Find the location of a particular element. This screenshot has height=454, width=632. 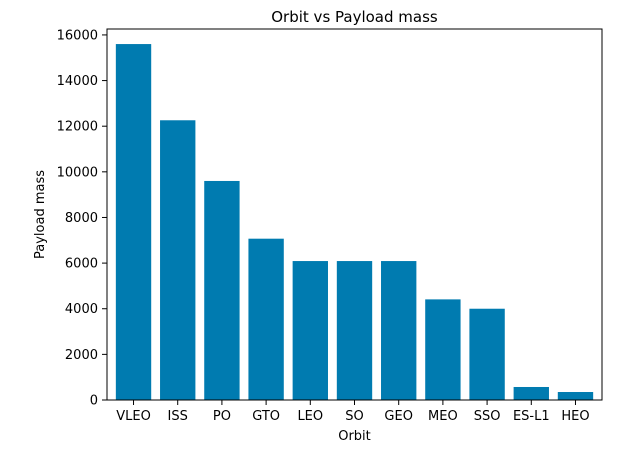

y-axis-label: Payload mass is located at coordinates (40, 214).